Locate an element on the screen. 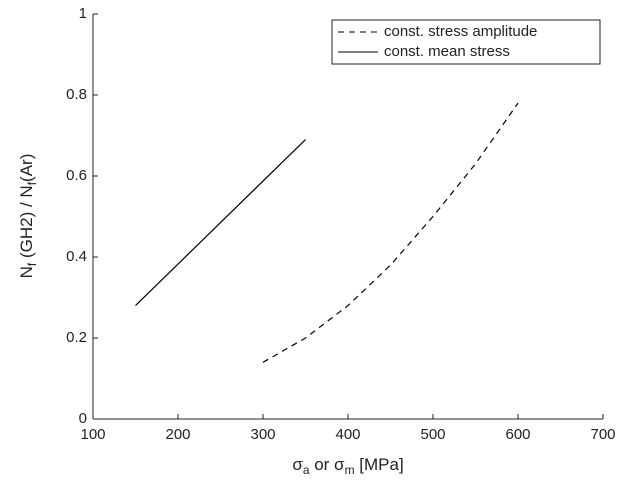 The width and height of the screenshot is (636, 480). y-tick-label: 1 is located at coordinates (83, 13).